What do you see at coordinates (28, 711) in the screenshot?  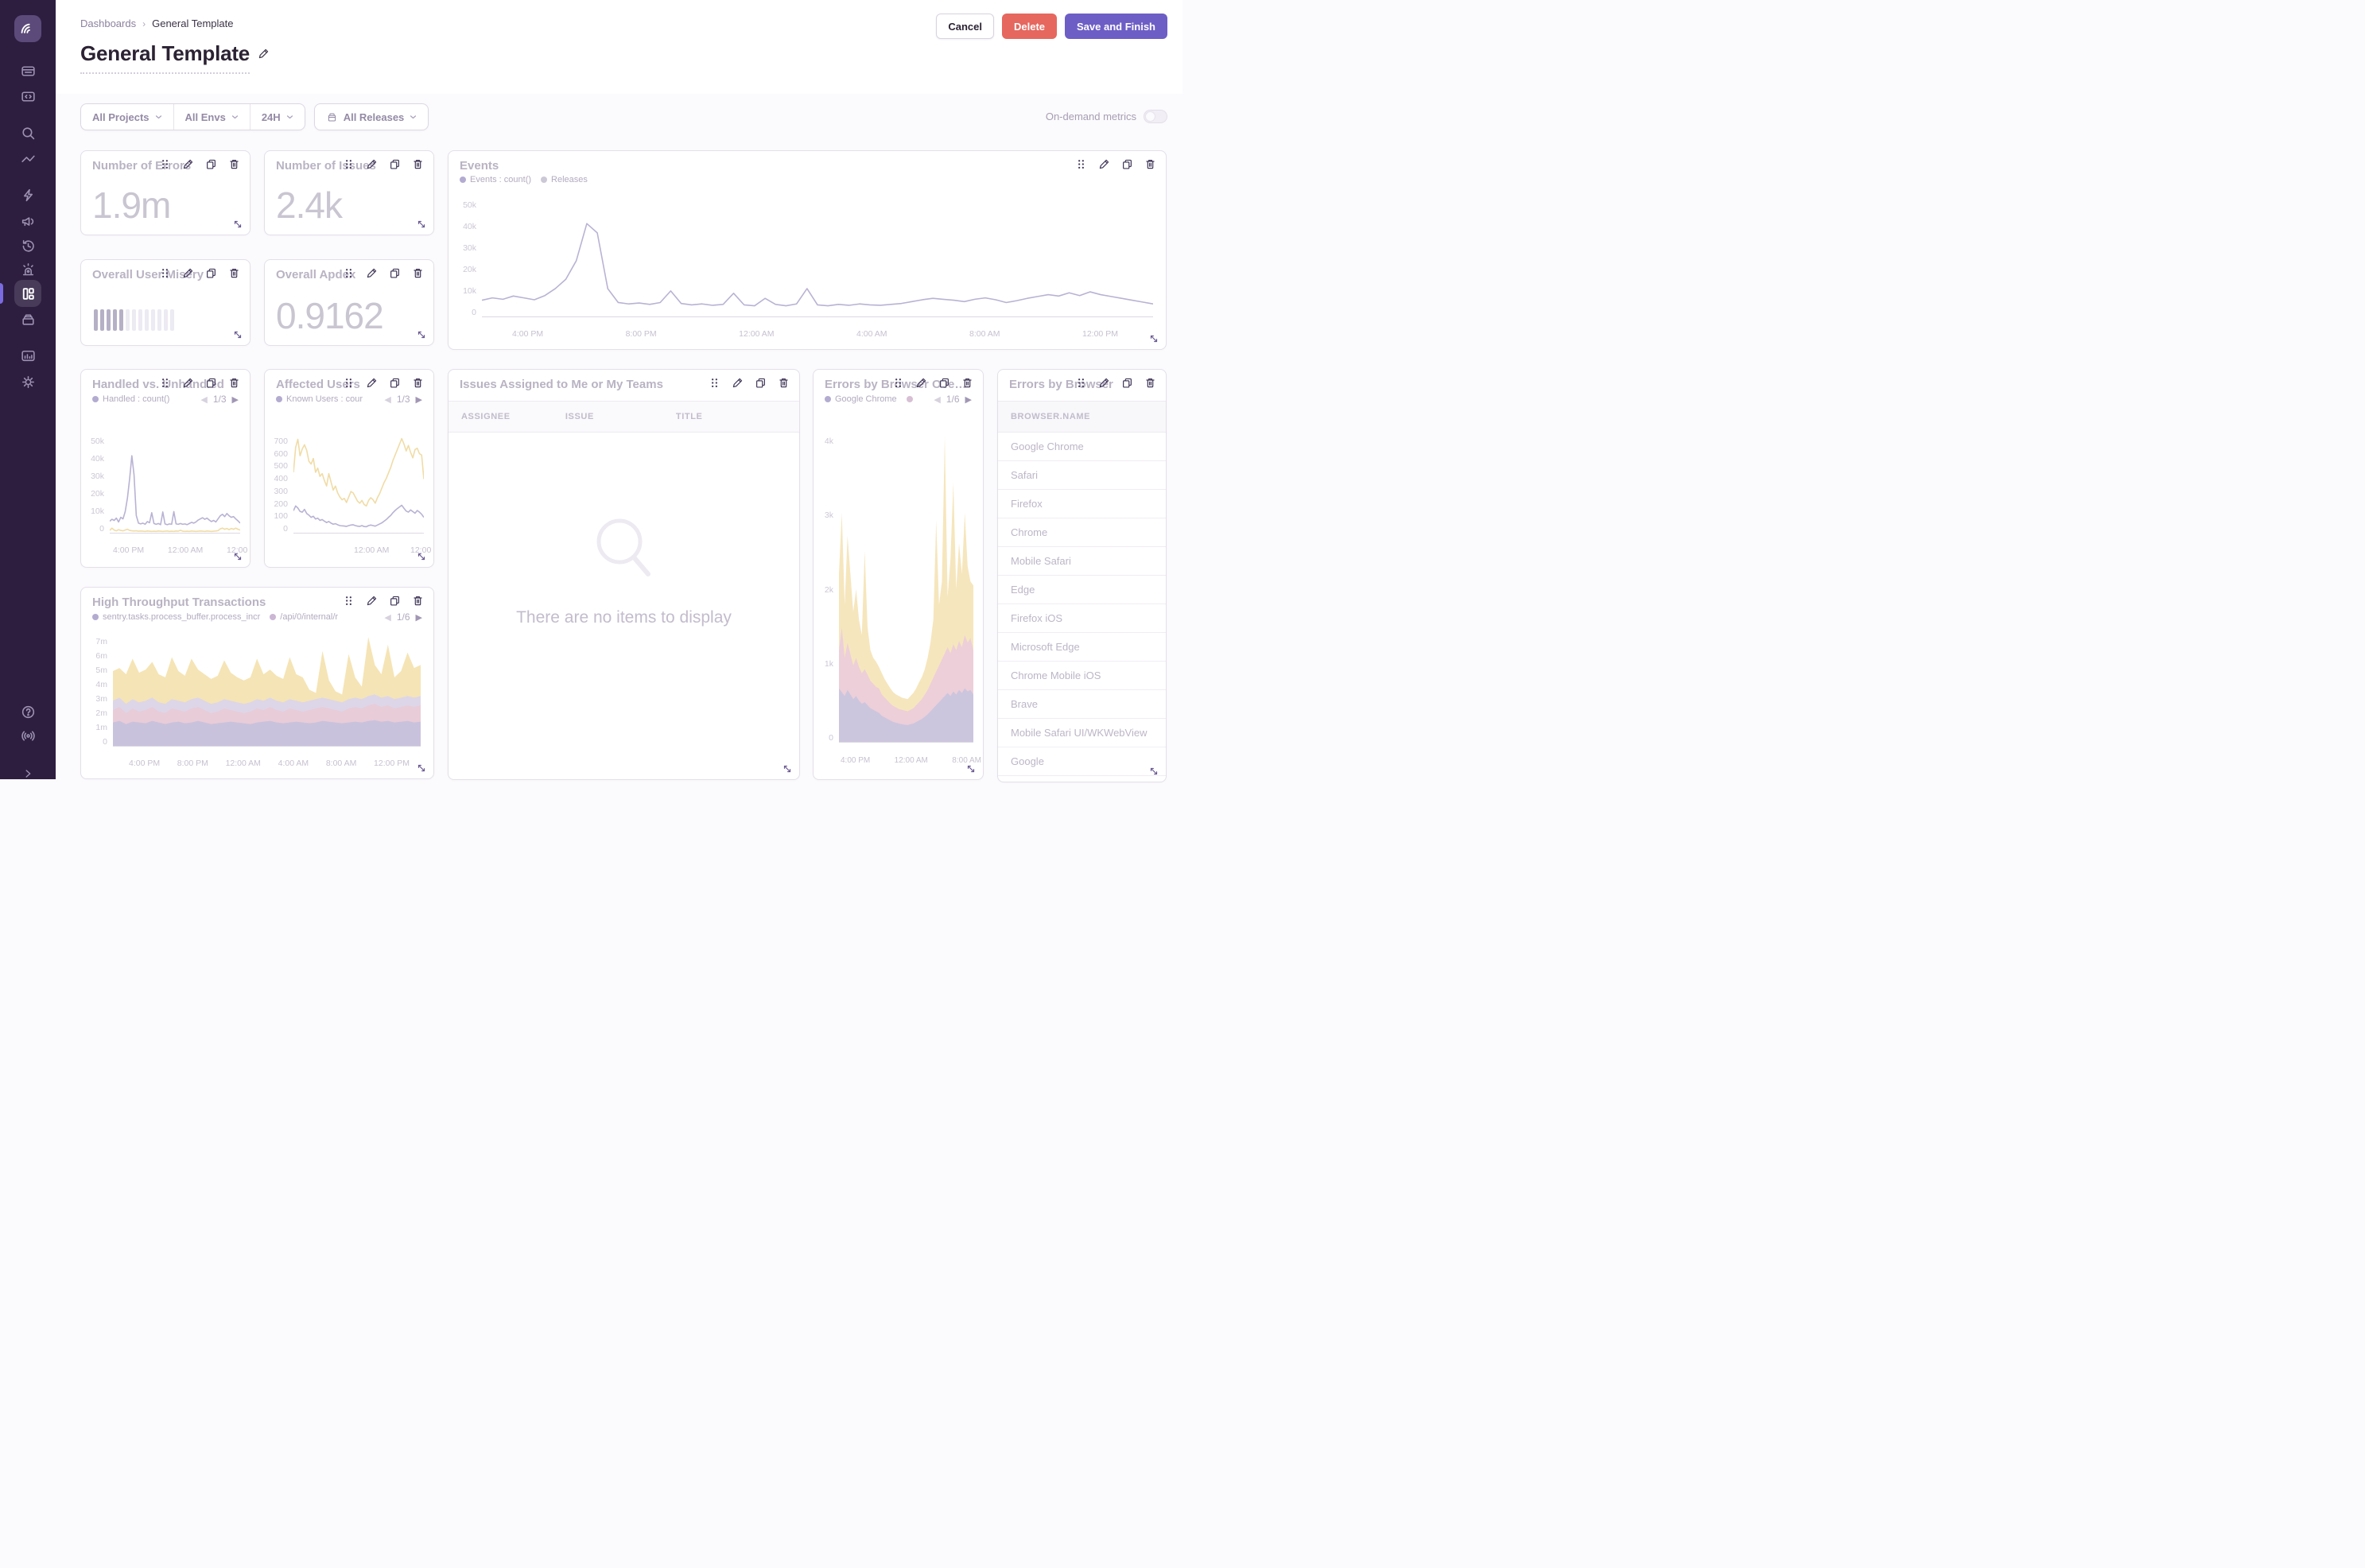 I see `sidebar-item-help` at bounding box center [28, 711].